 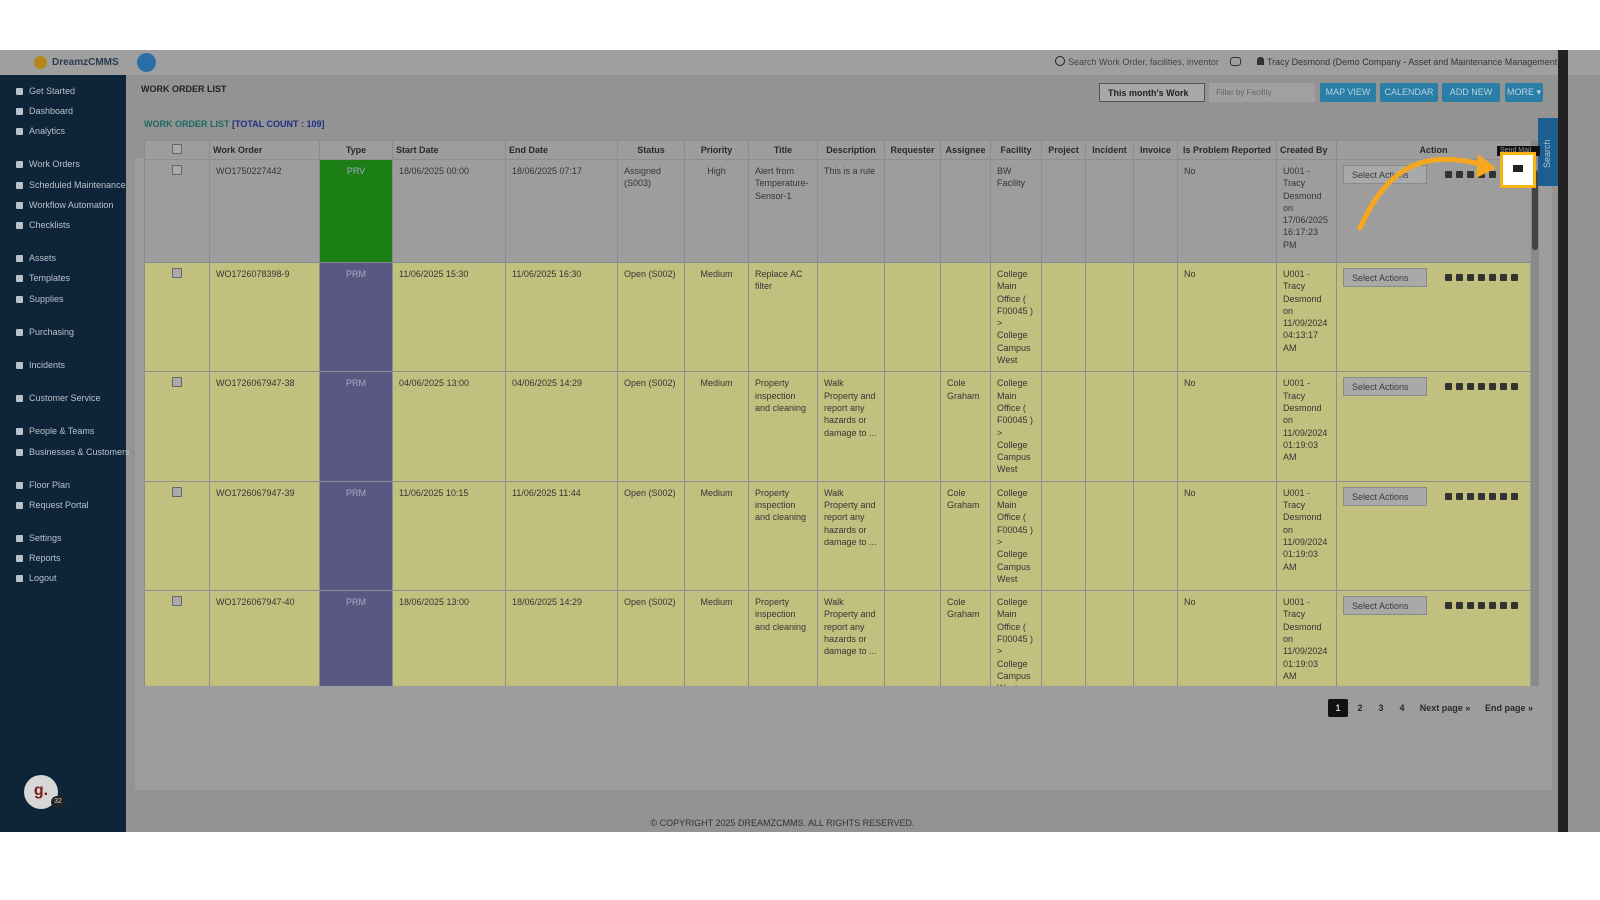 I want to click on cell: PRM, so click(x=356, y=317).